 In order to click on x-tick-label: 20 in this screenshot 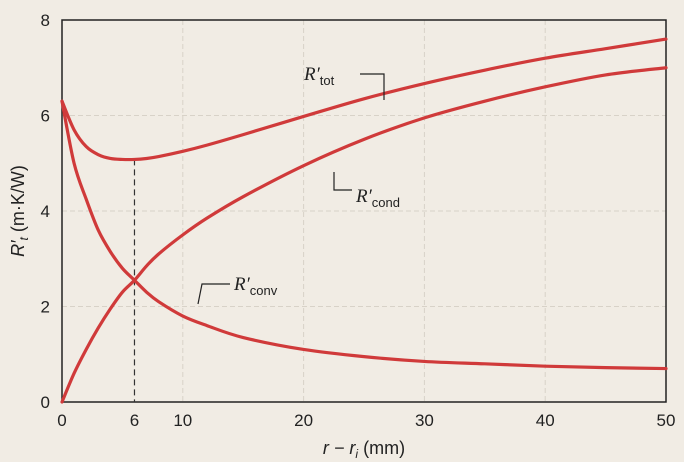, I will do `click(303, 420)`.